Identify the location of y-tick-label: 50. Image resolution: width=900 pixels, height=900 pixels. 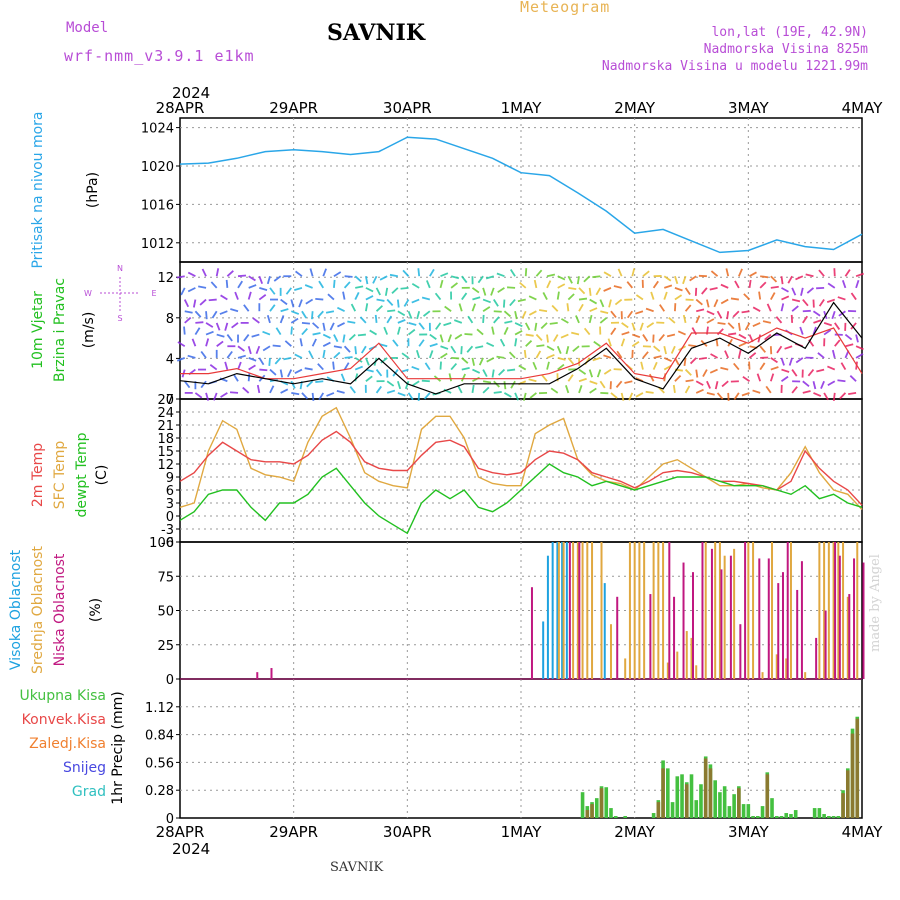
(165, 612).